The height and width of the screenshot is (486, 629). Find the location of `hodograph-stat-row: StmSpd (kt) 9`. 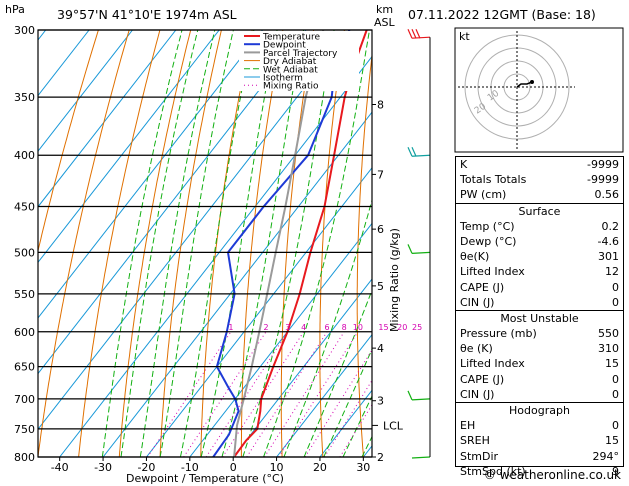

hodograph-stat-row: StmSpd (kt) 9 is located at coordinates (539, 471).